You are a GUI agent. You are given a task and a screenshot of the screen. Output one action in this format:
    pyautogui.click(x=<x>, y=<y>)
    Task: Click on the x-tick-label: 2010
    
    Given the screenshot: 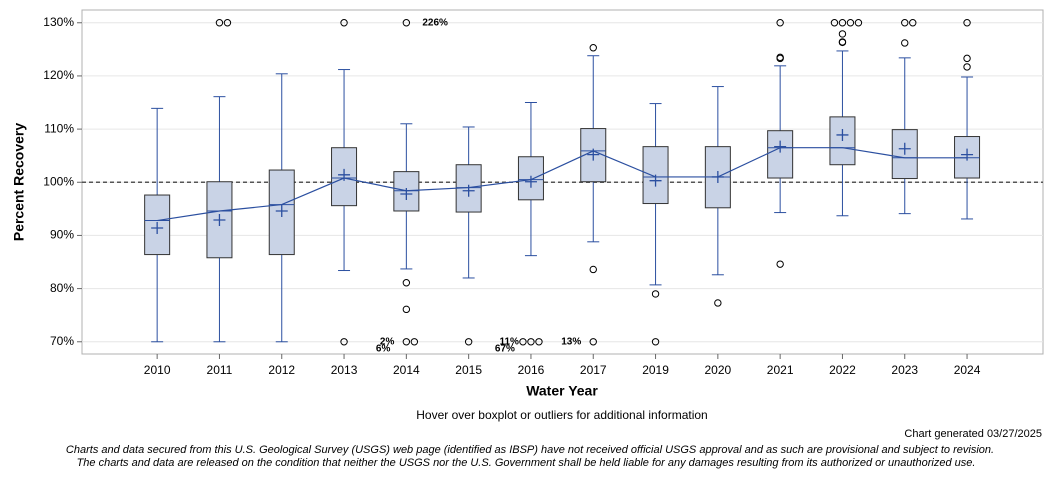 What is the action you would take?
    pyautogui.click(x=157, y=370)
    